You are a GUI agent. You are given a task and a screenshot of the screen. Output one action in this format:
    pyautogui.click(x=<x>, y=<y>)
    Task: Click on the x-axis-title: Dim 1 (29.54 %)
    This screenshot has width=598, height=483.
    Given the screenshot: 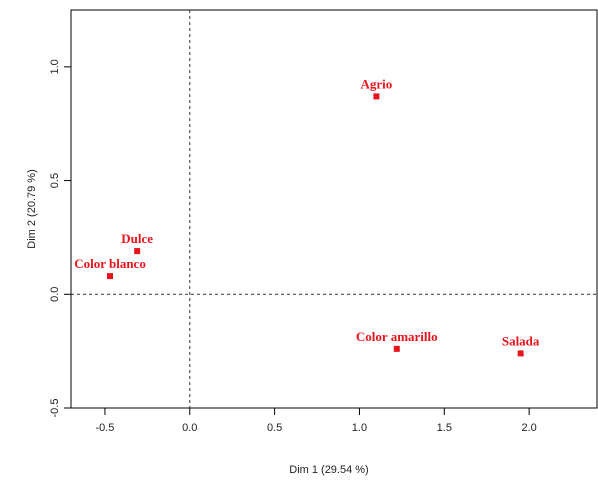 What is the action you would take?
    pyautogui.click(x=328, y=470)
    